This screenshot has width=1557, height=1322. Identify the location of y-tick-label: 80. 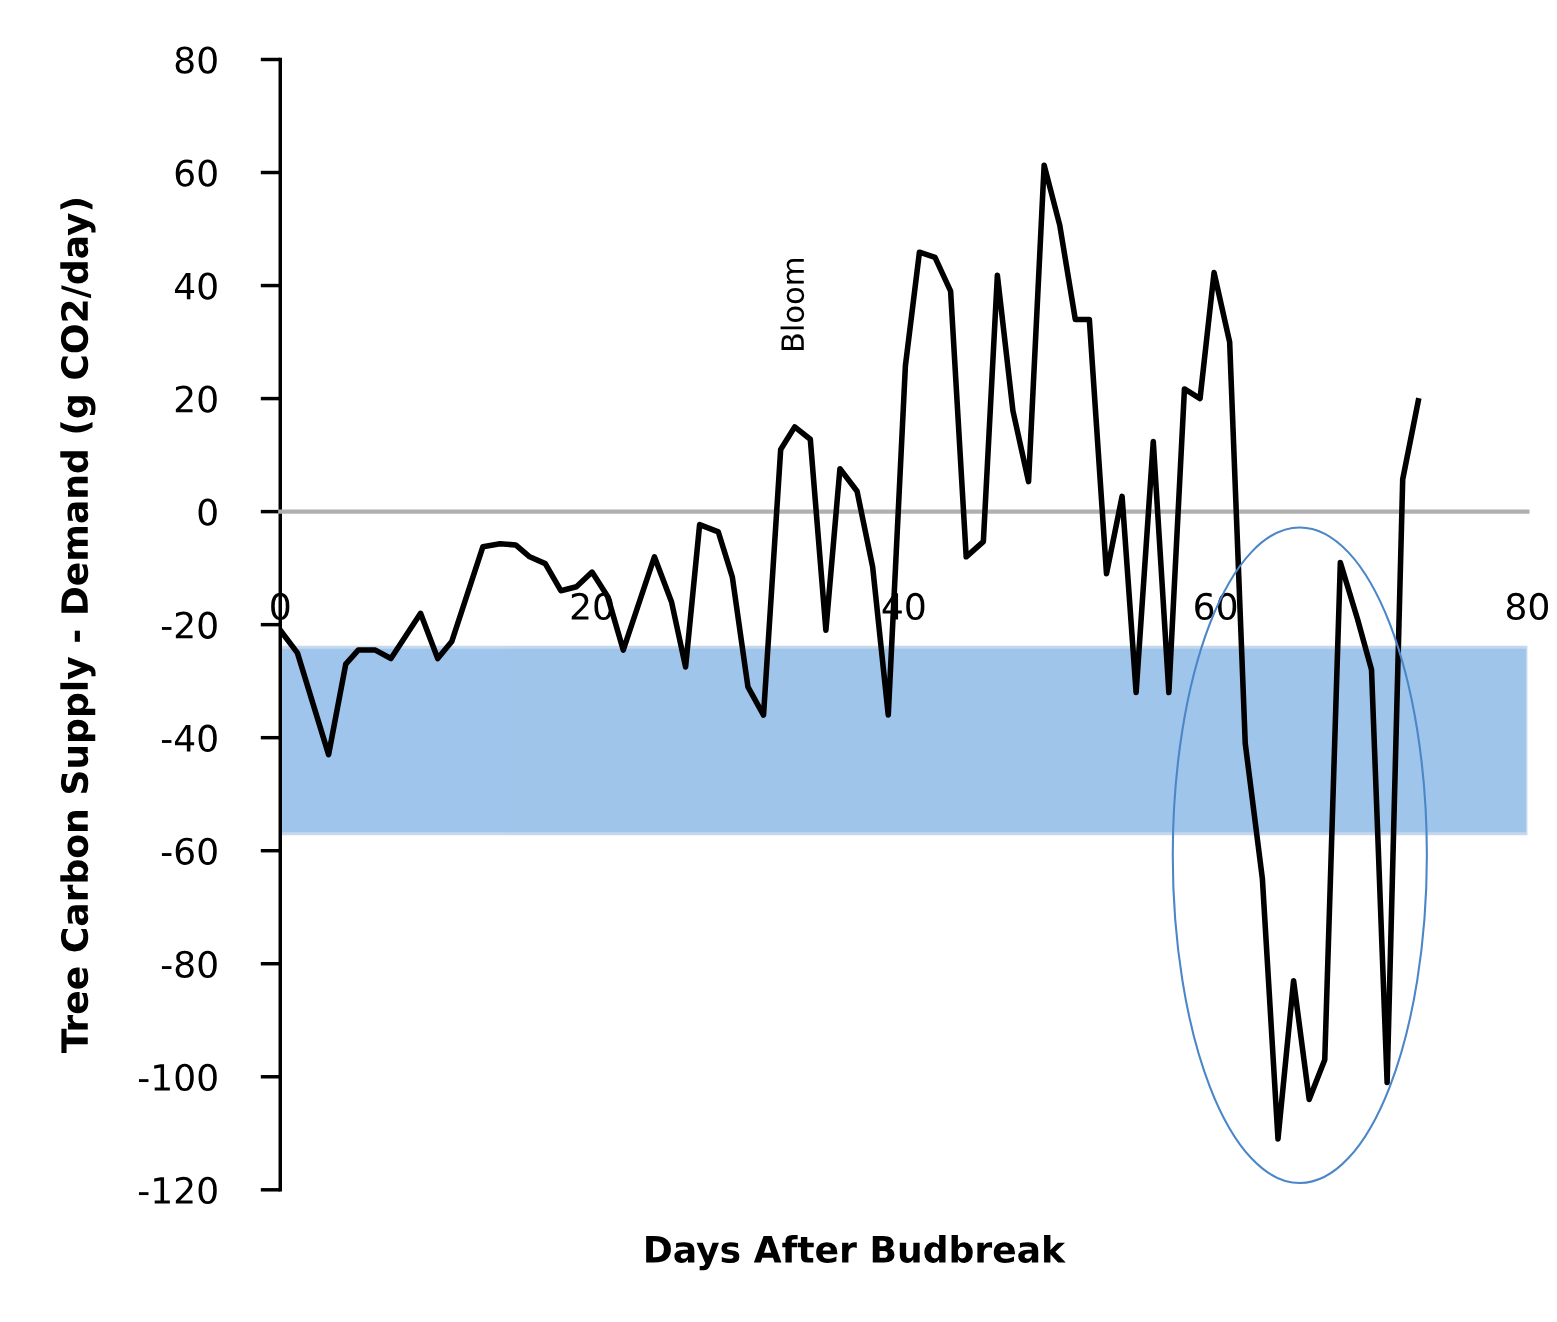
(196, 60).